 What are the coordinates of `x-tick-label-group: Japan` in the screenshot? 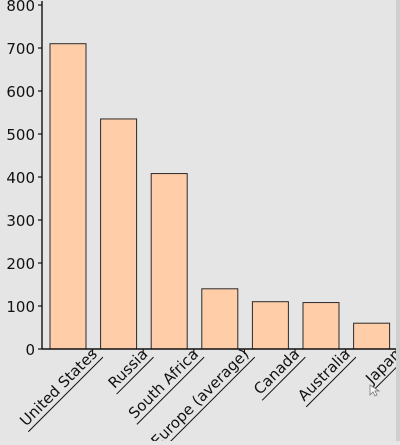 It's located at (380, 367).